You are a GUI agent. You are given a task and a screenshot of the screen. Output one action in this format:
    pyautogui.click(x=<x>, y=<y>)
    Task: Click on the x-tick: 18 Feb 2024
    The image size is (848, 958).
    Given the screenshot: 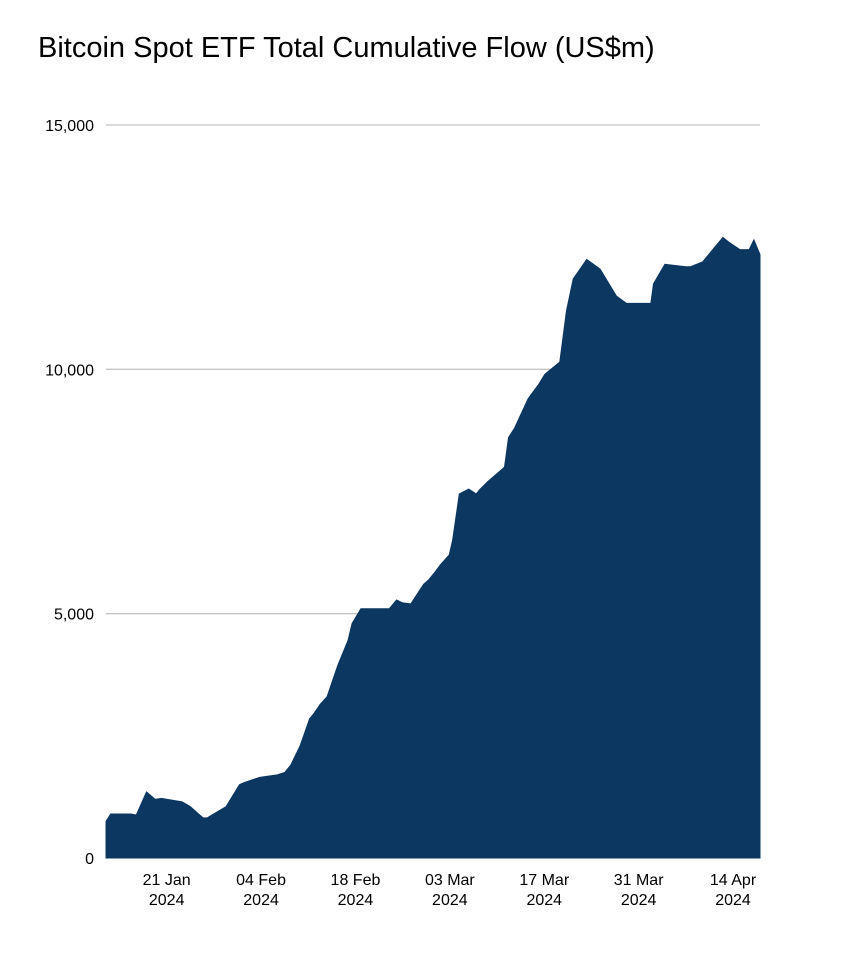 What is the action you would take?
    pyautogui.click(x=356, y=890)
    